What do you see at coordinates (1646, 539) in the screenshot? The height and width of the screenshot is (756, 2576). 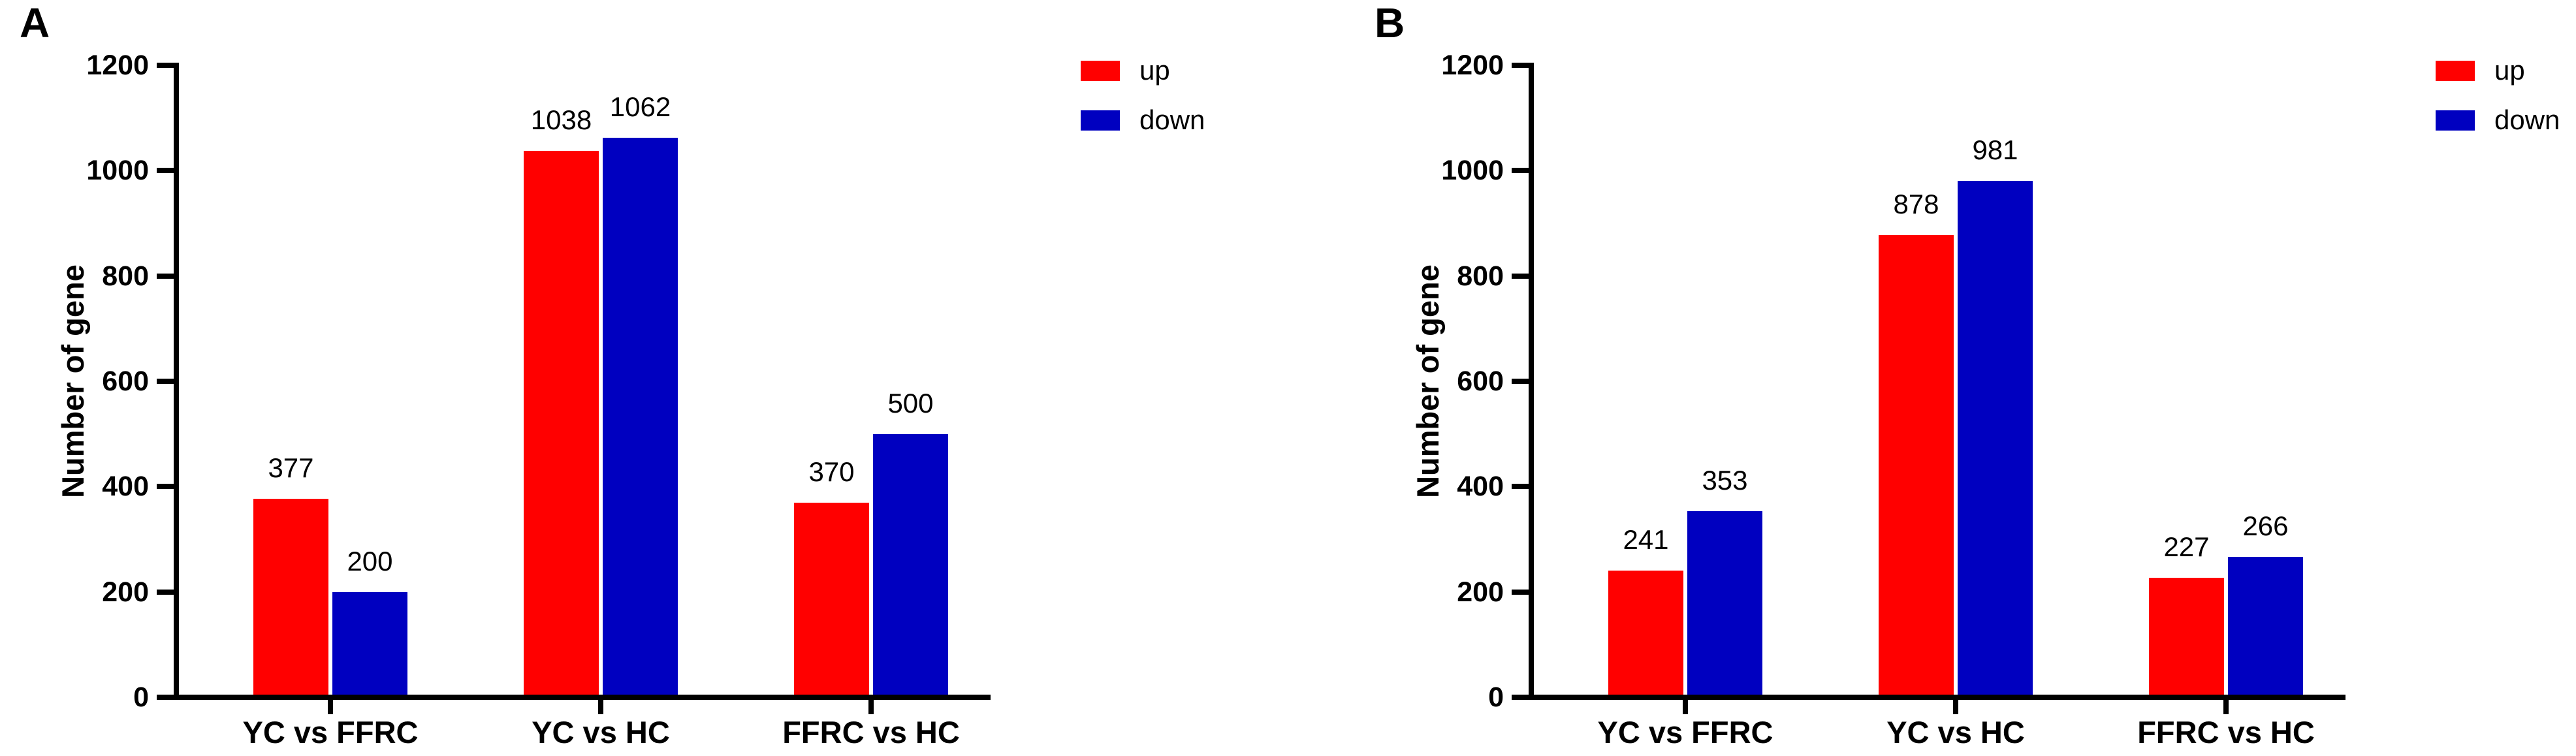 I see `bar-value-label: 241` at bounding box center [1646, 539].